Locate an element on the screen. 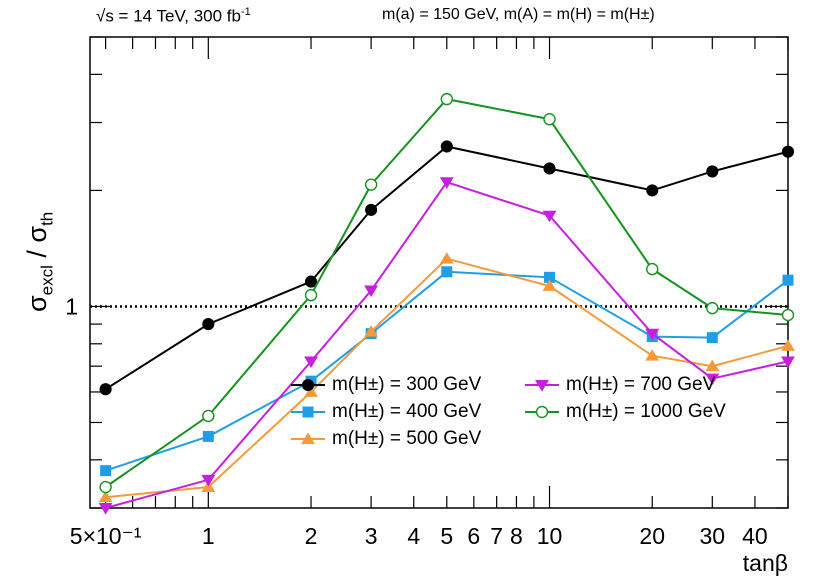 This screenshot has height=584, width=814. luminosity-exponent: -1 is located at coordinates (245, 12).